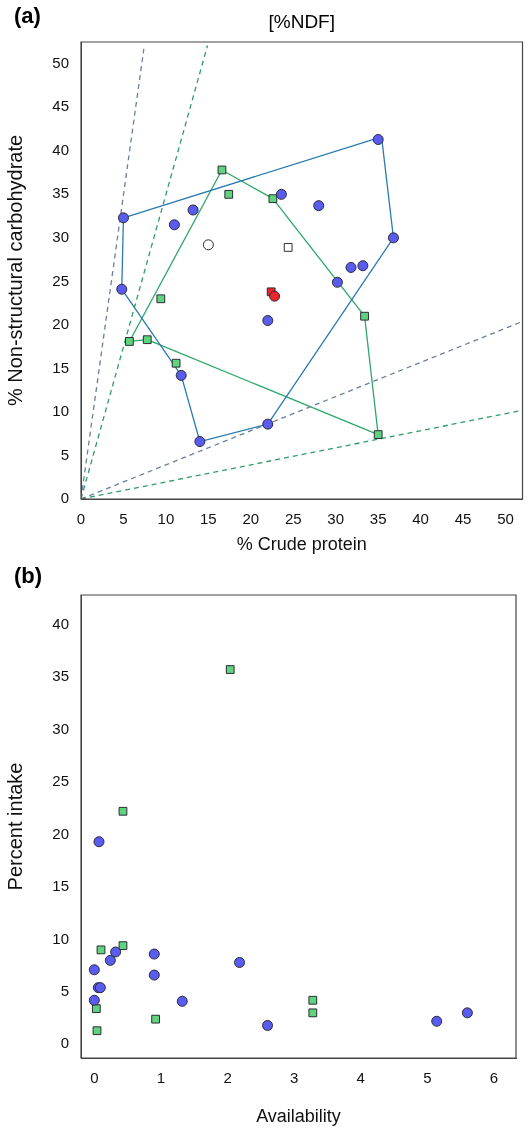 This screenshot has width=529, height=1132. What do you see at coordinates (251, 519) in the screenshot?
I see `x-tick-label: 20` at bounding box center [251, 519].